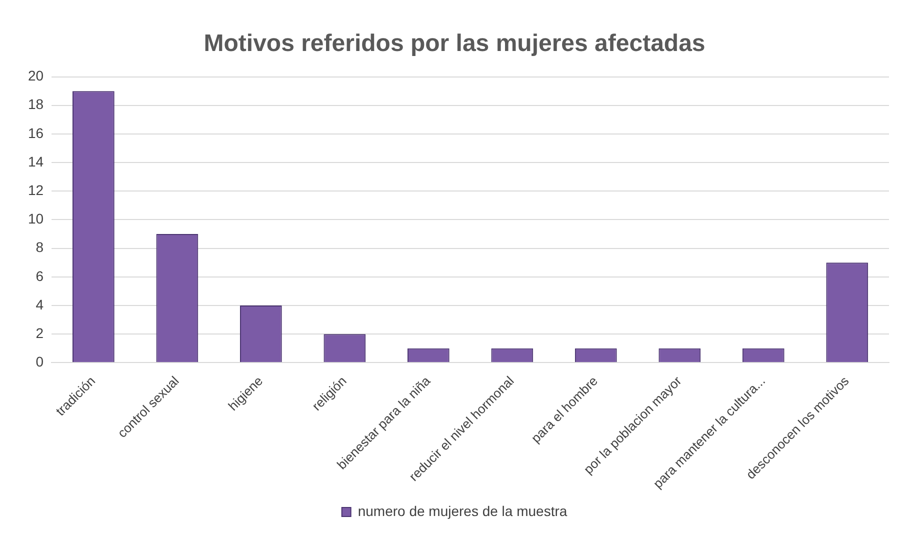  Describe the element at coordinates (40, 362) in the screenshot. I see `y-tick-label: 0` at that location.